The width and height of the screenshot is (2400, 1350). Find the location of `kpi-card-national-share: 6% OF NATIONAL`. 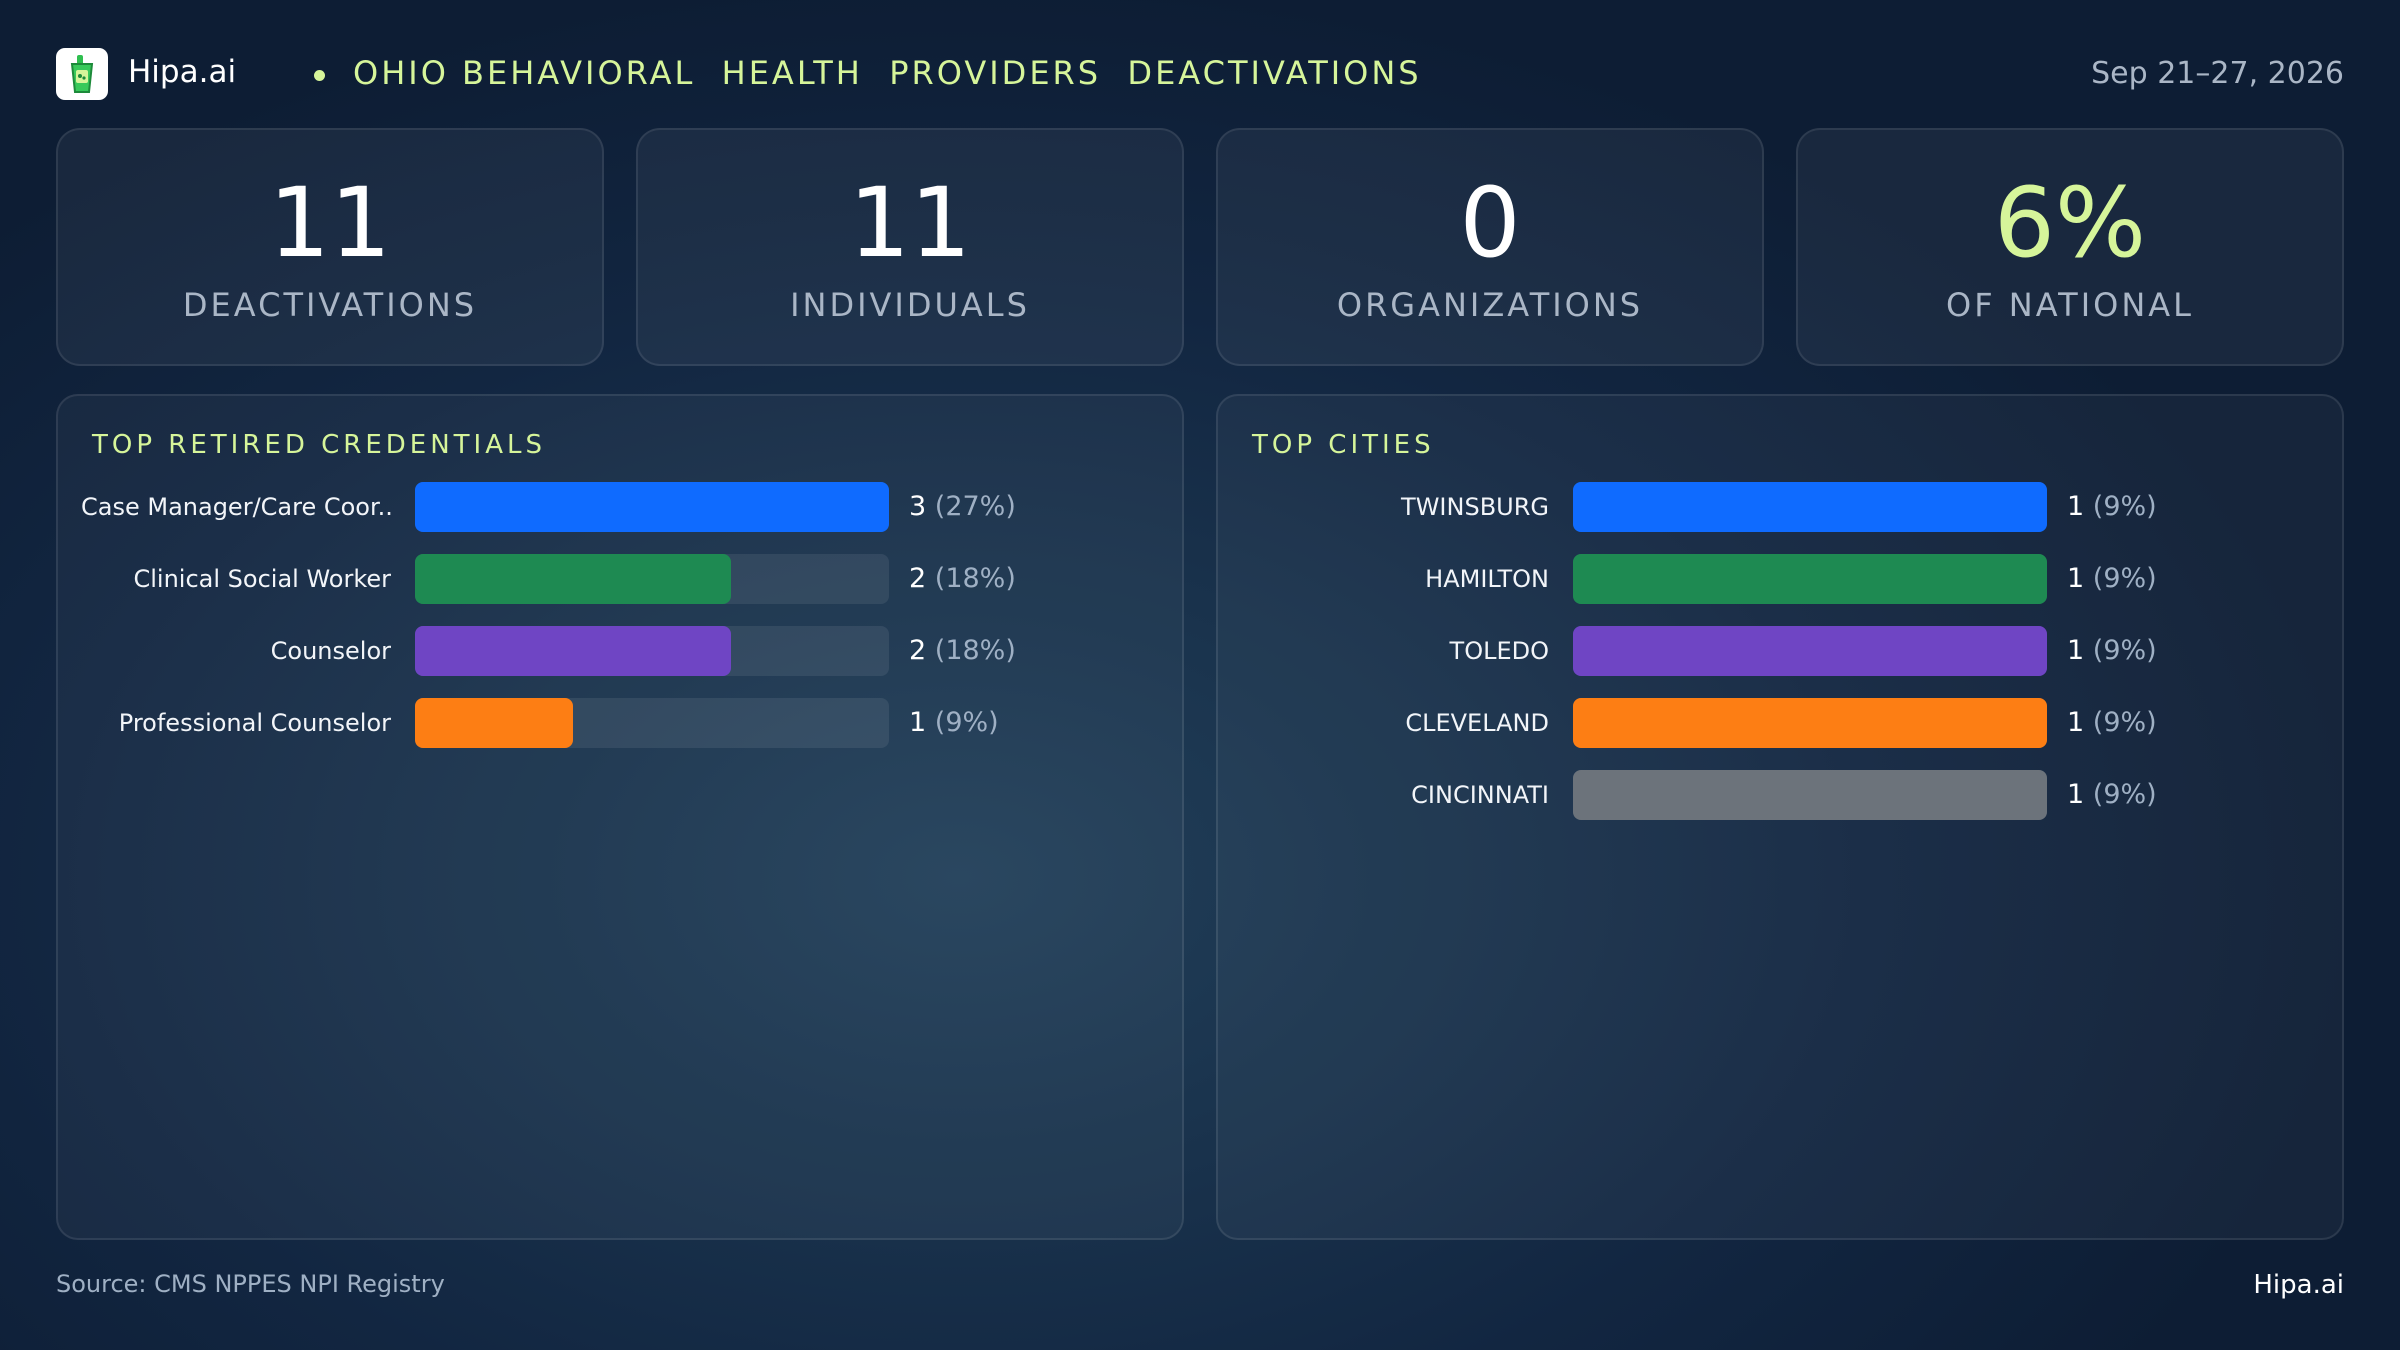

kpi-card-national-share: 6% OF NATIONAL is located at coordinates (2070, 247).